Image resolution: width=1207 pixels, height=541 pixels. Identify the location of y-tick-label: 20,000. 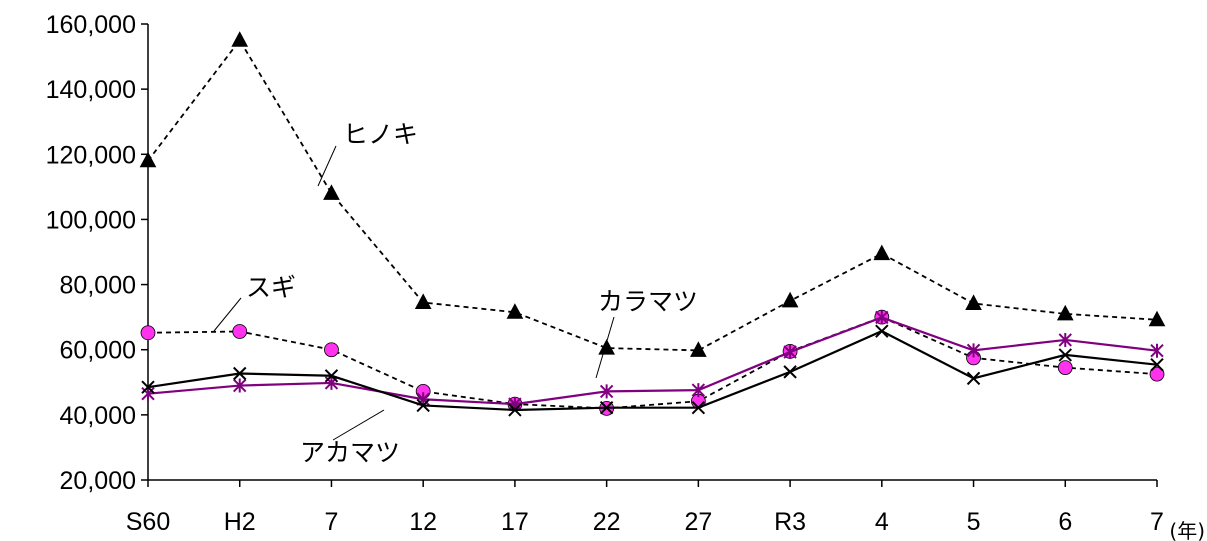
(98, 481).